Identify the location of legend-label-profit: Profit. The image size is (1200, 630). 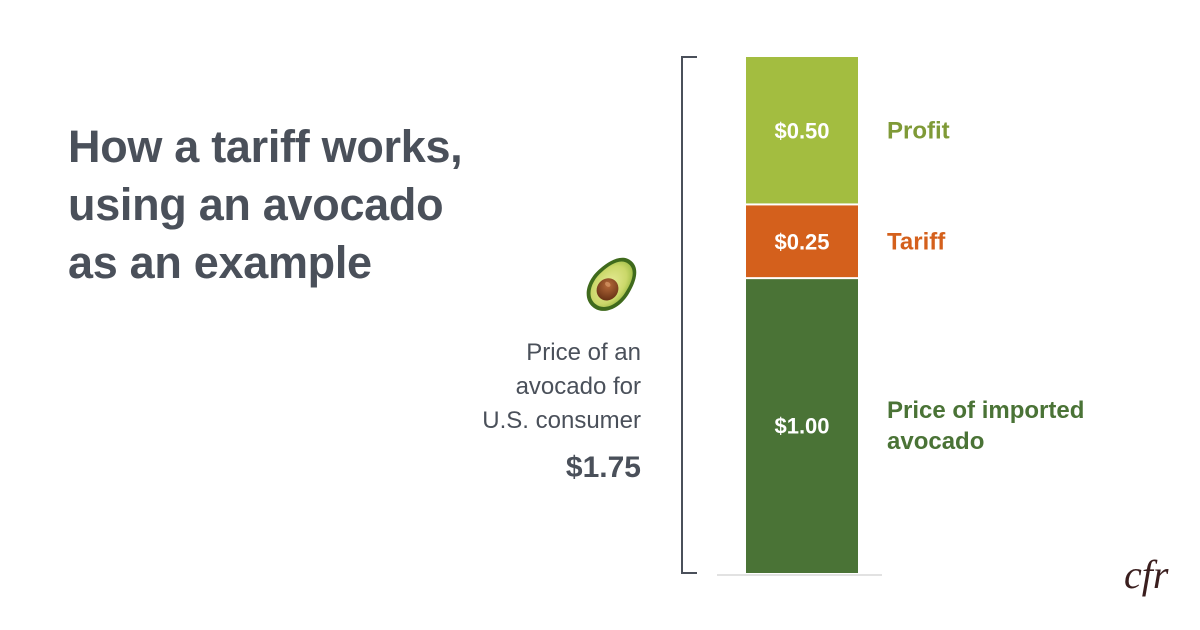
(918, 131).